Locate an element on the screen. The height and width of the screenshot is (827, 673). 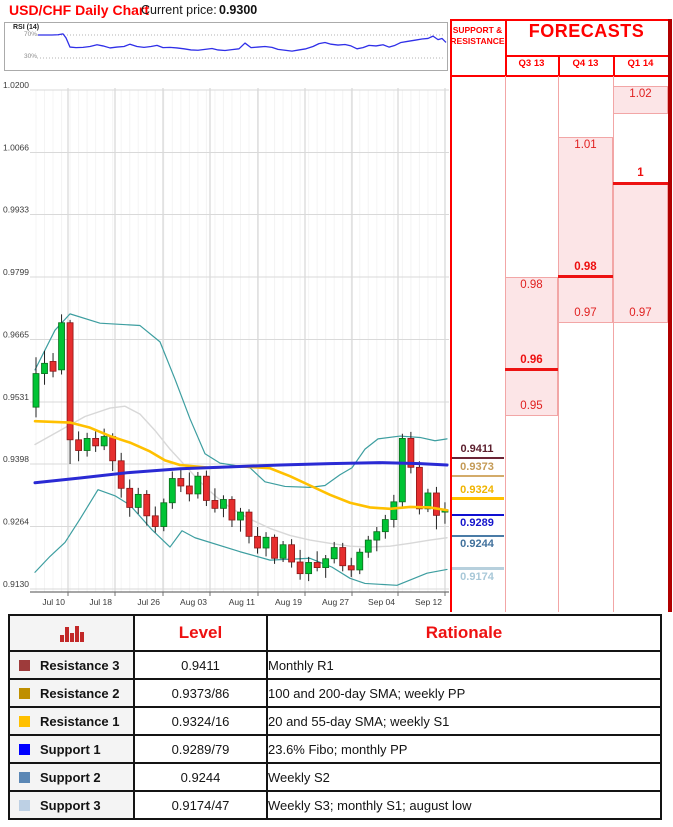
row-label: Support 3 is located at coordinates (70, 805).